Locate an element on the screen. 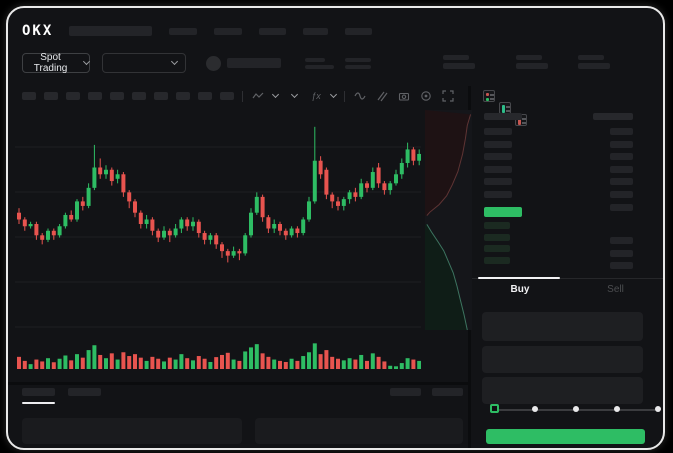 This screenshot has width=673, height=453. amount-input-skeleton is located at coordinates (562, 359).